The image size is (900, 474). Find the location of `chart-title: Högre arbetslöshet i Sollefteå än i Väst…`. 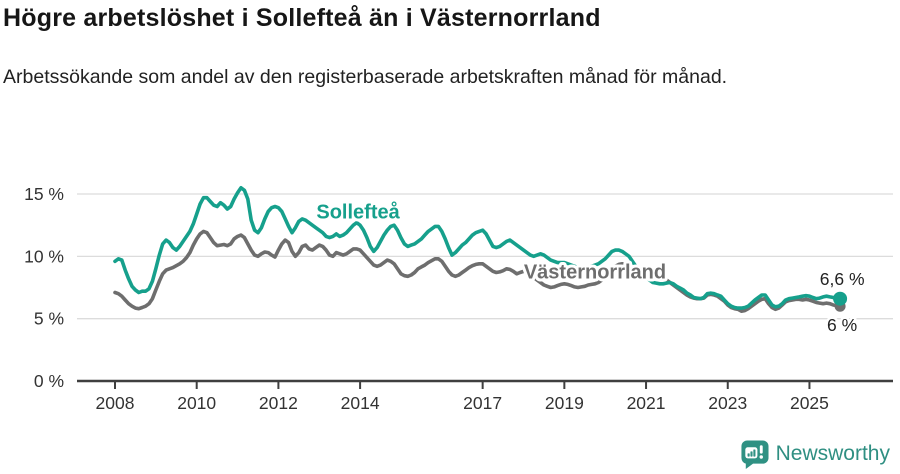

chart-title: Högre arbetslöshet i Sollefteå än i Väst… is located at coordinates (302, 18).